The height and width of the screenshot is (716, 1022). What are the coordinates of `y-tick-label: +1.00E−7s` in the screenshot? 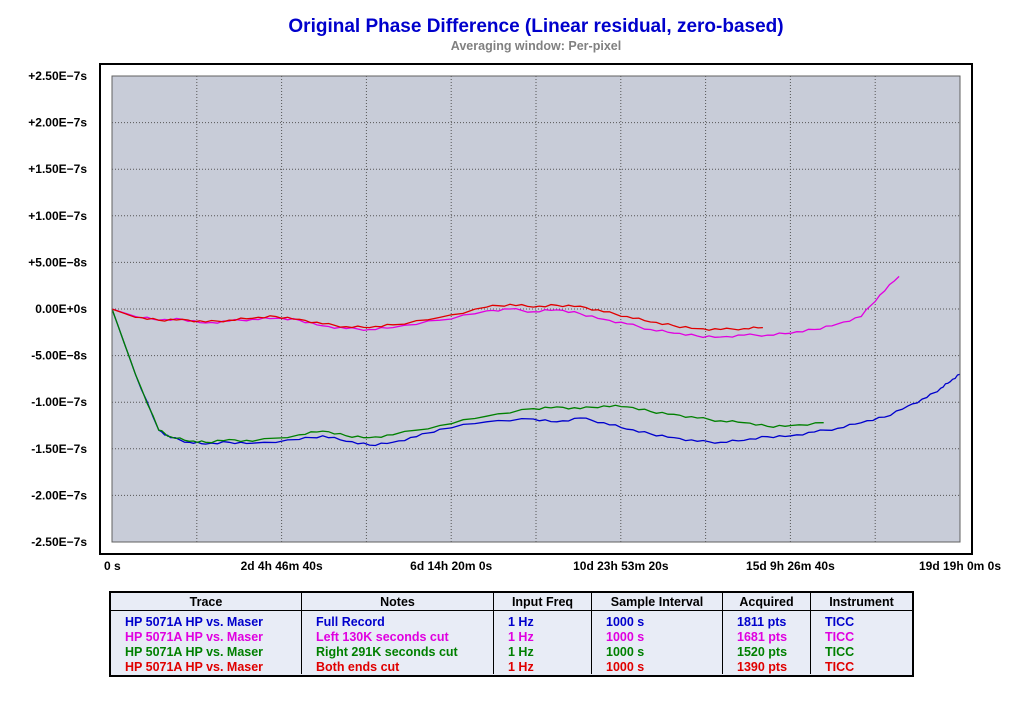 It's located at (57, 216).